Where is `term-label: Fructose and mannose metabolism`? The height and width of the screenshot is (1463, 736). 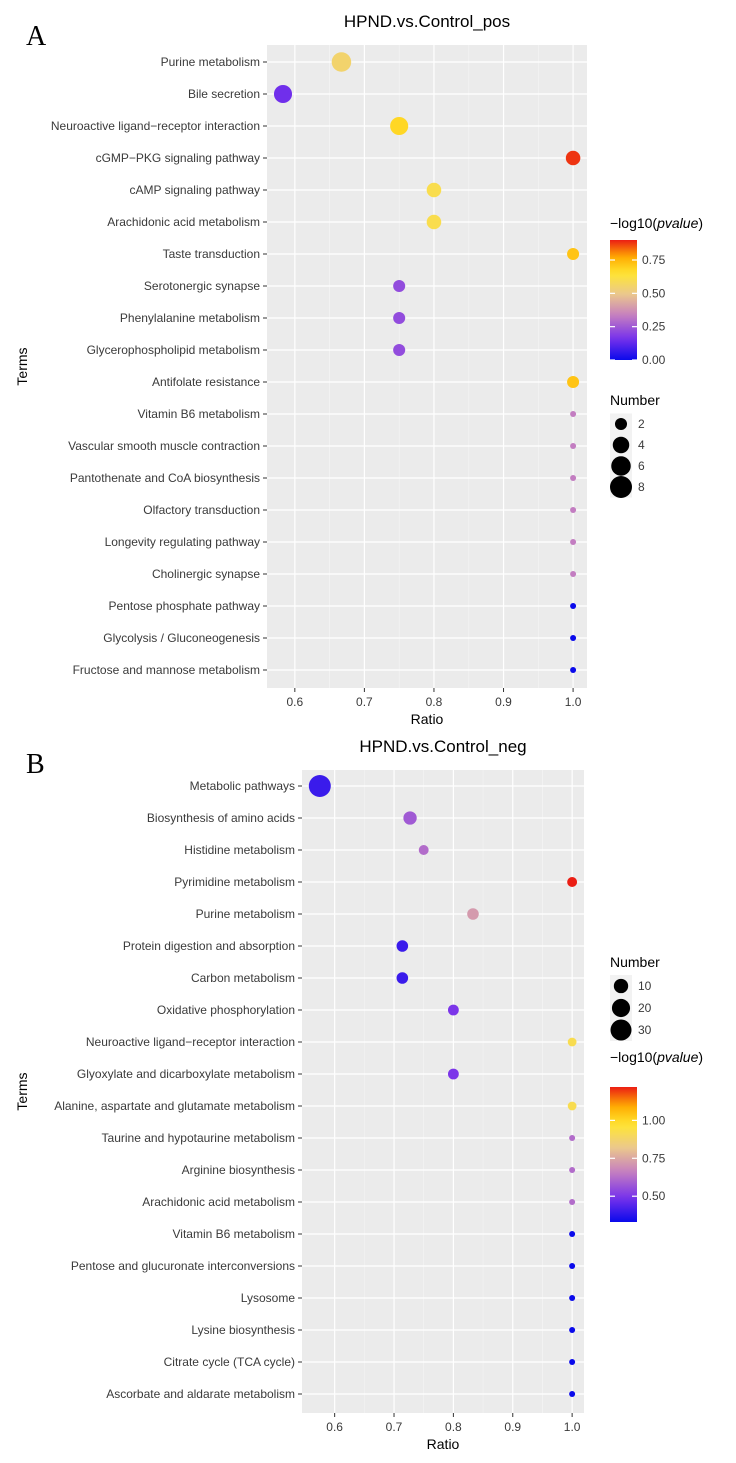
term-label: Fructose and mannose metabolism is located at coordinates (166, 670).